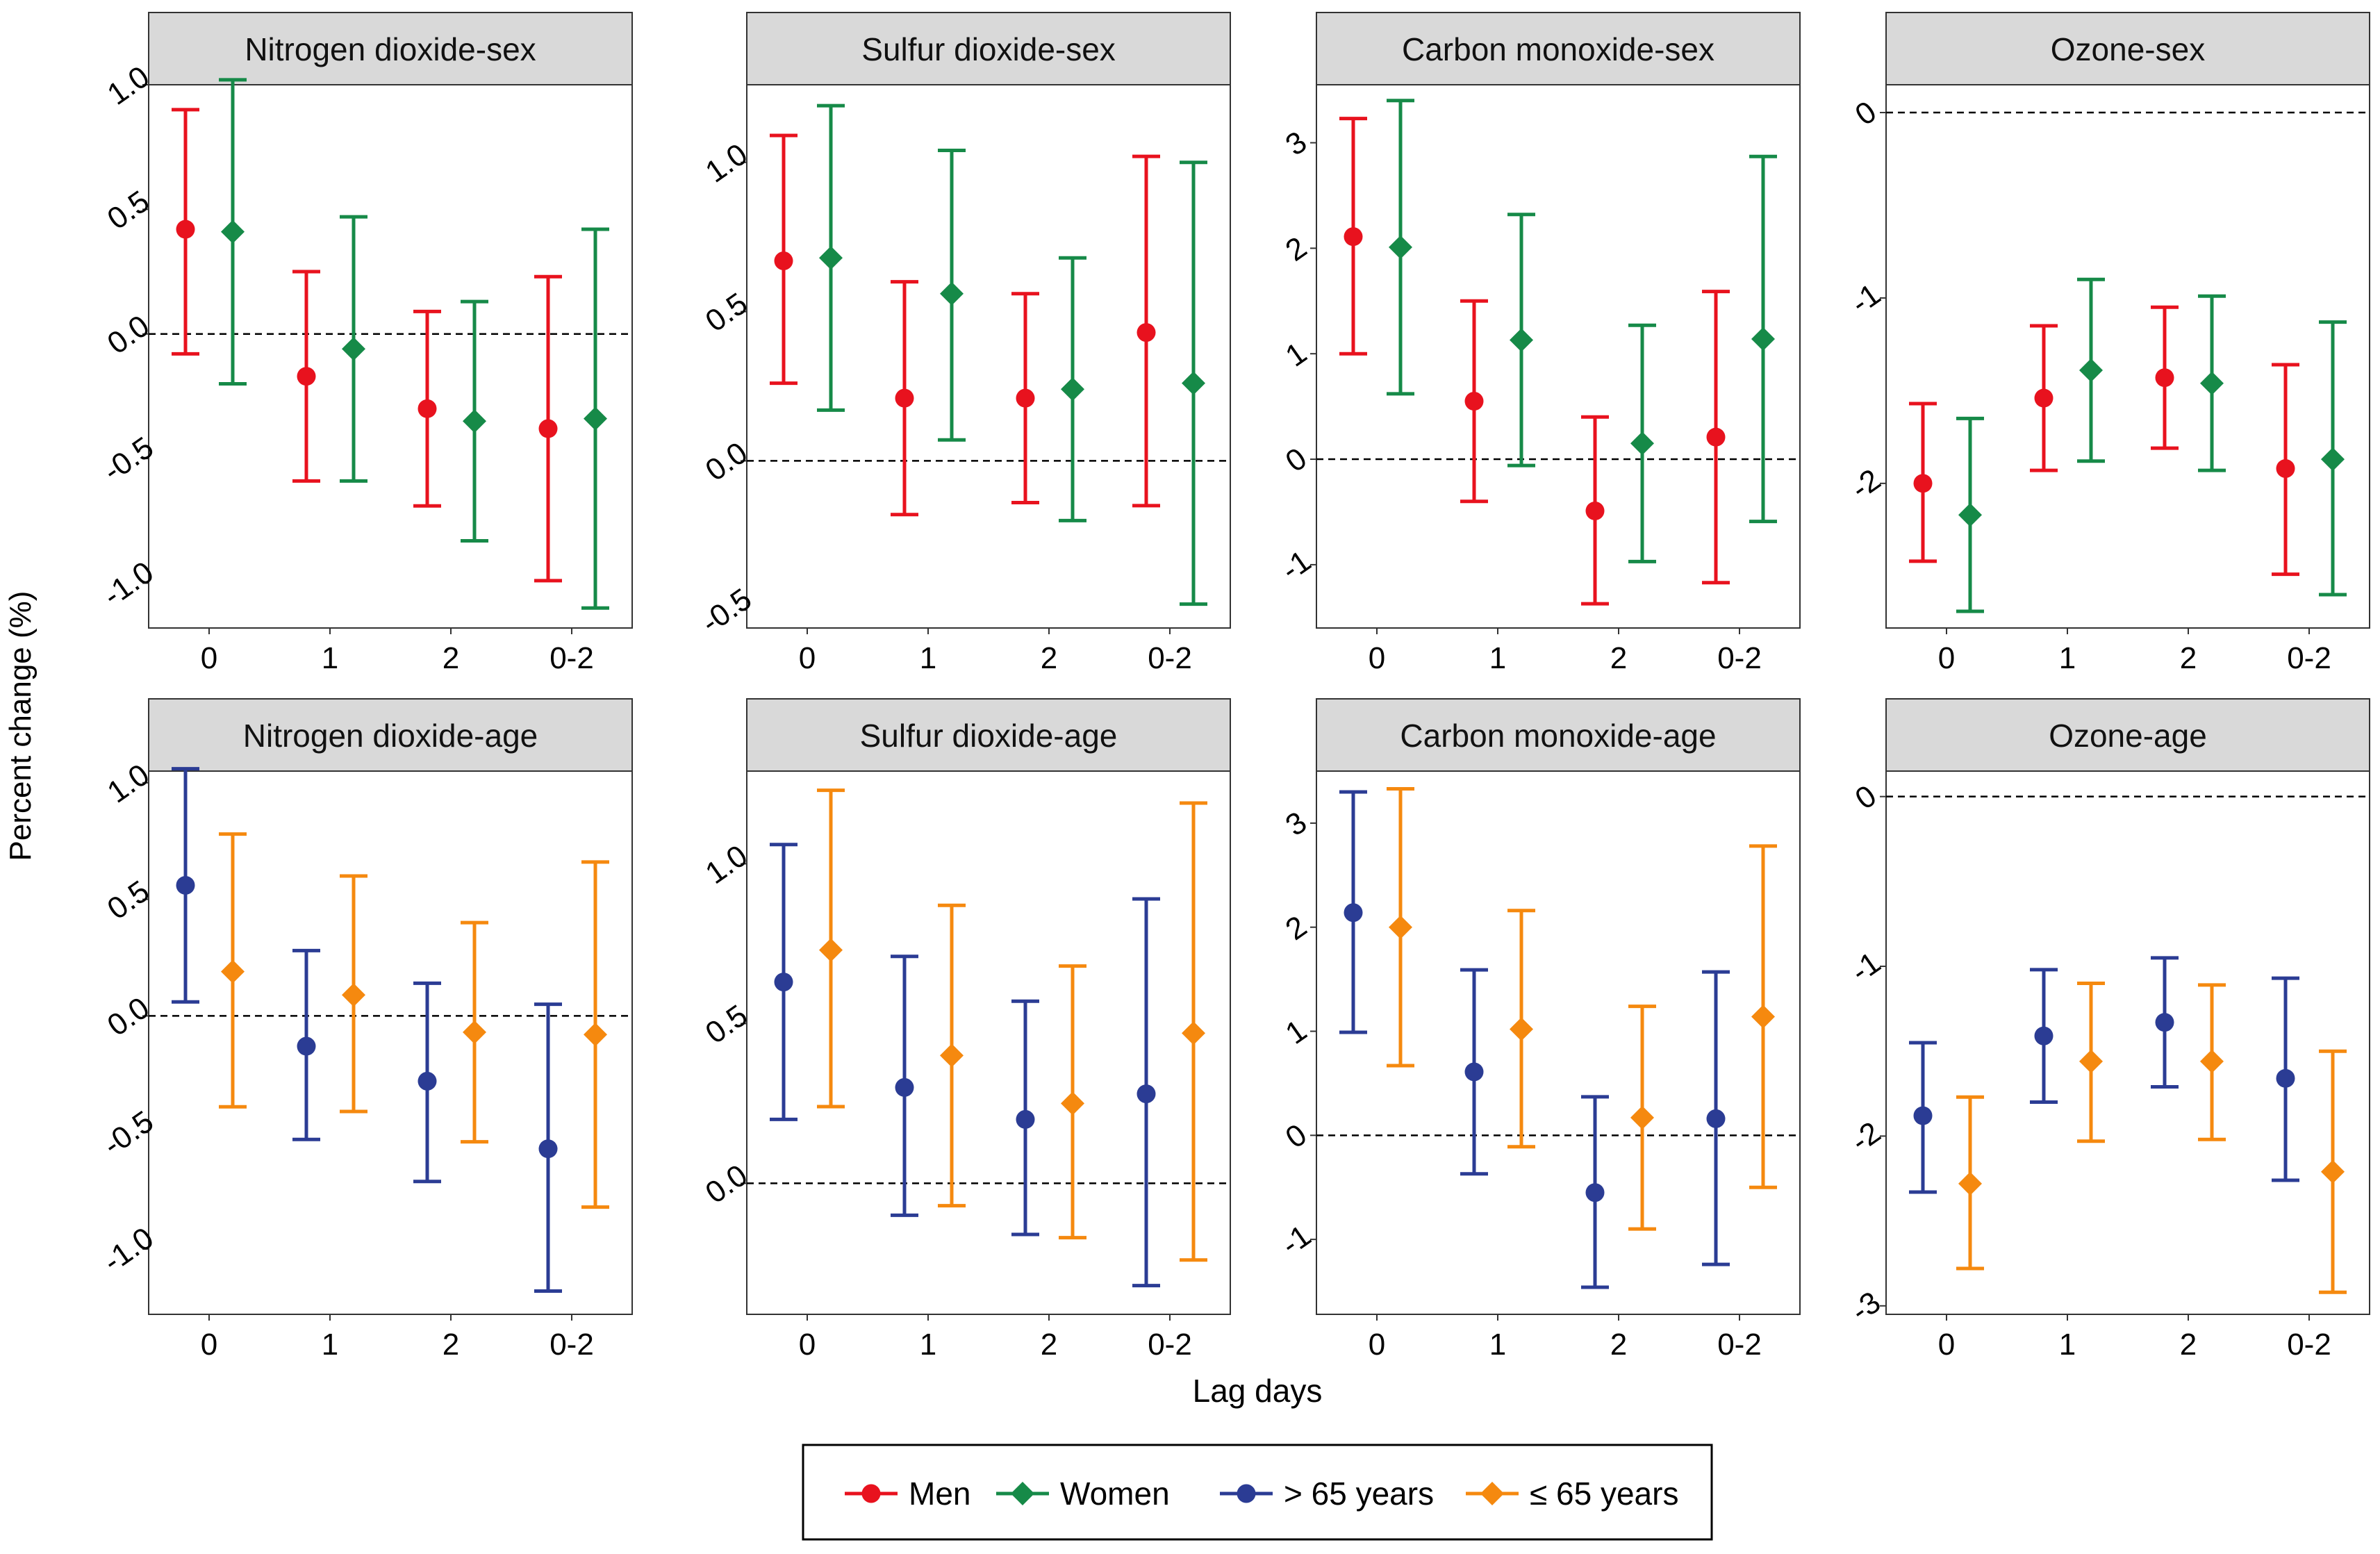 Image resolution: width=2380 pixels, height=1554 pixels. I want to click on legend-label: > 65 years, so click(1359, 1494).